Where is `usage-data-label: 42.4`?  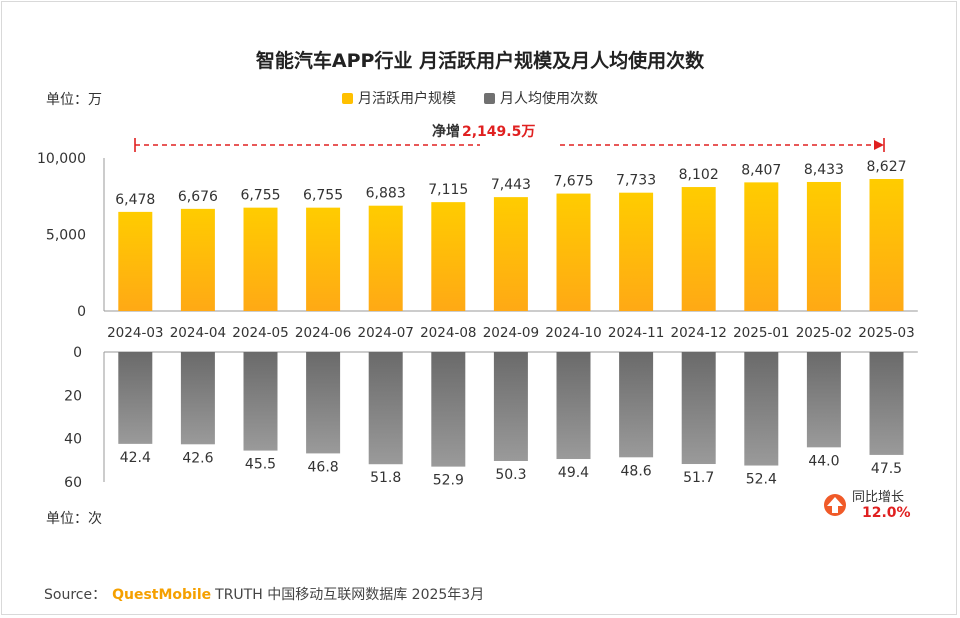 usage-data-label: 42.4 is located at coordinates (135, 458).